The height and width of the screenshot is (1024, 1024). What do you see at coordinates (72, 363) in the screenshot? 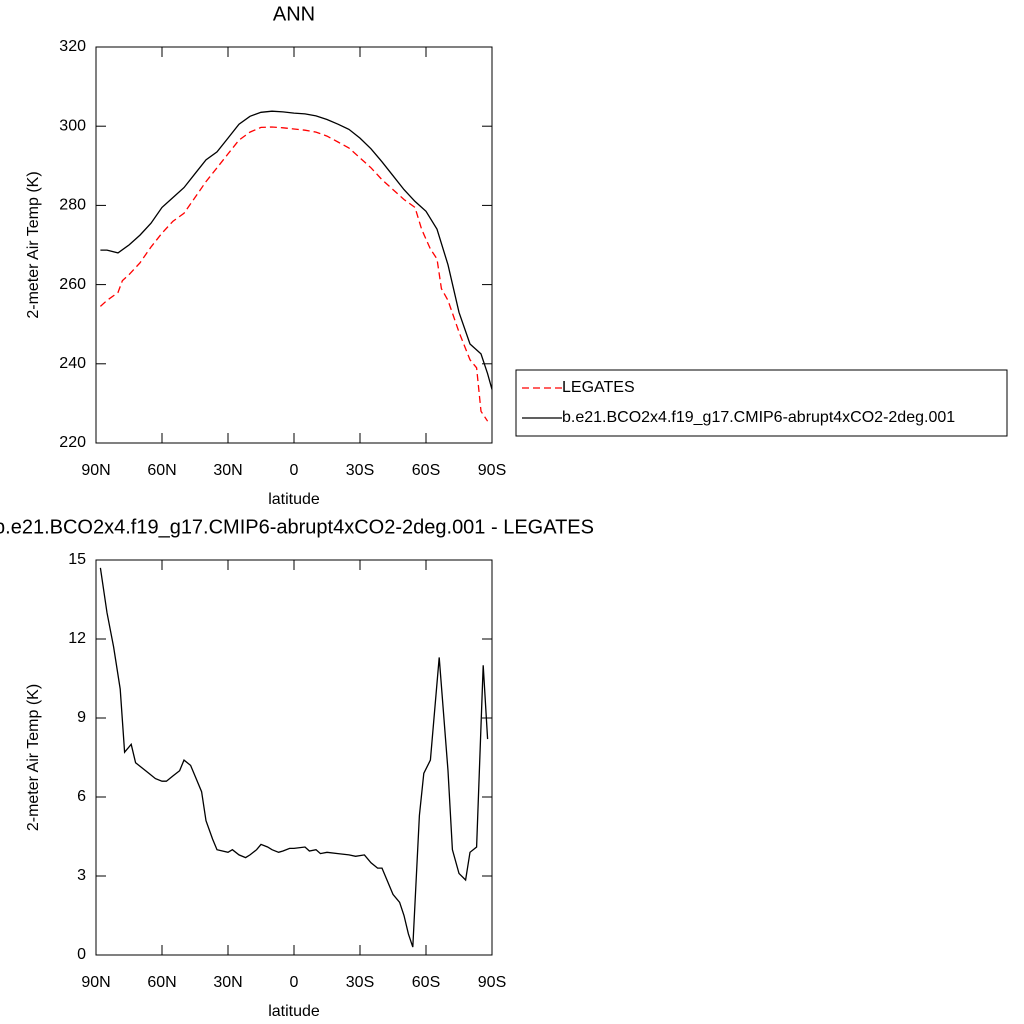
I see `y-tick-label: 240` at bounding box center [72, 363].